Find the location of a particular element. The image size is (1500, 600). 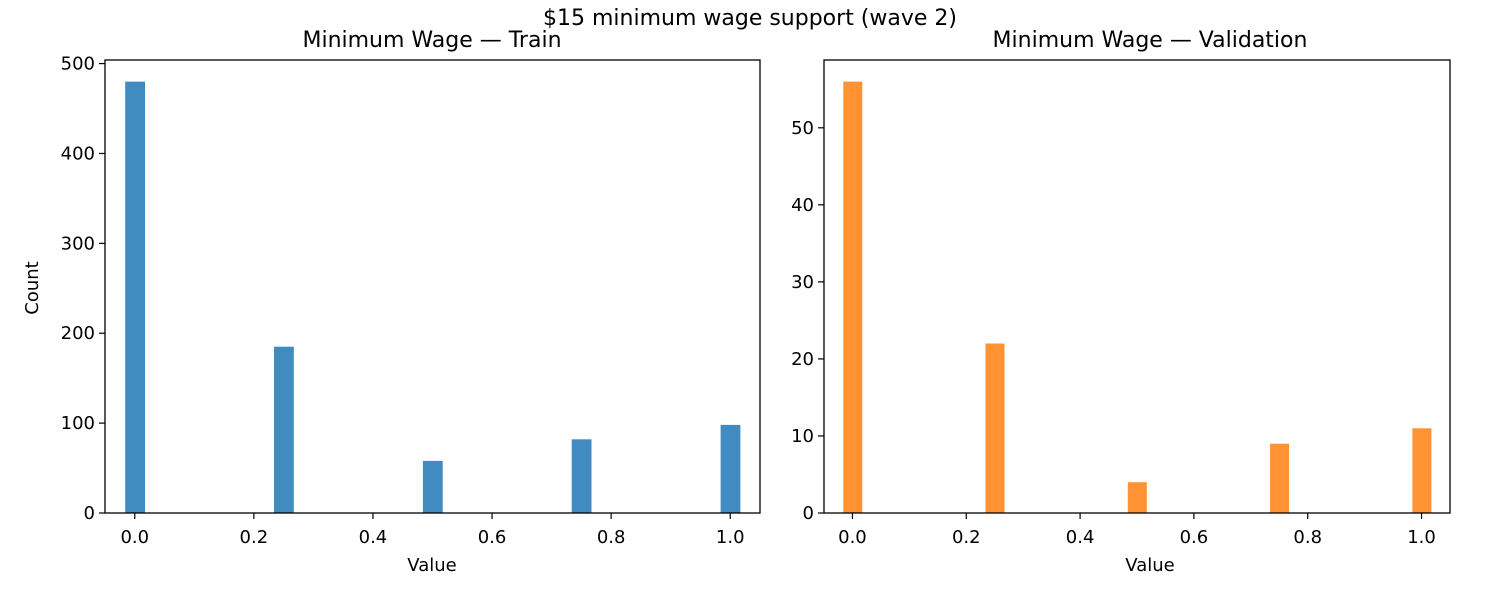

x-tick-label: 0.0 is located at coordinates (134, 537).